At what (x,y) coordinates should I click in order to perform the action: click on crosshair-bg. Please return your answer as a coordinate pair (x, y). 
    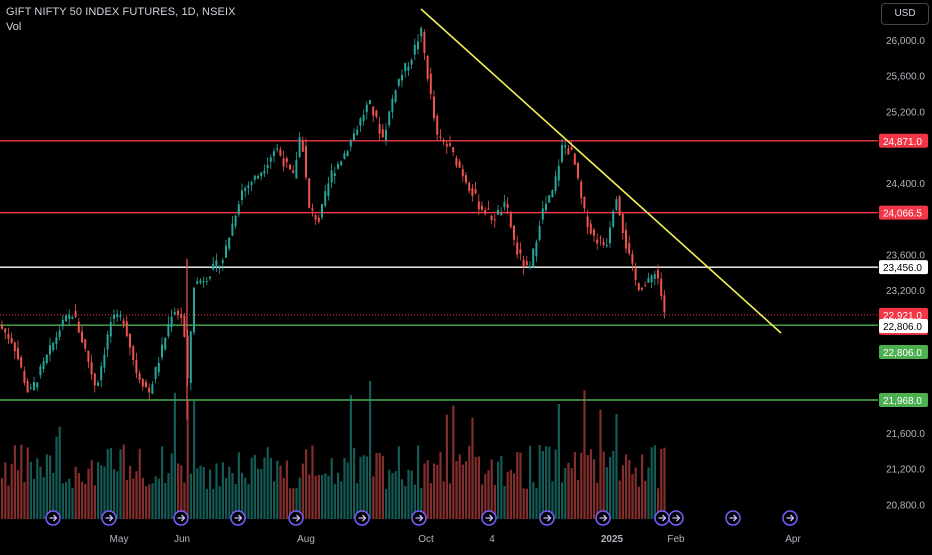
    Looking at the image, I should click on (903, 326).